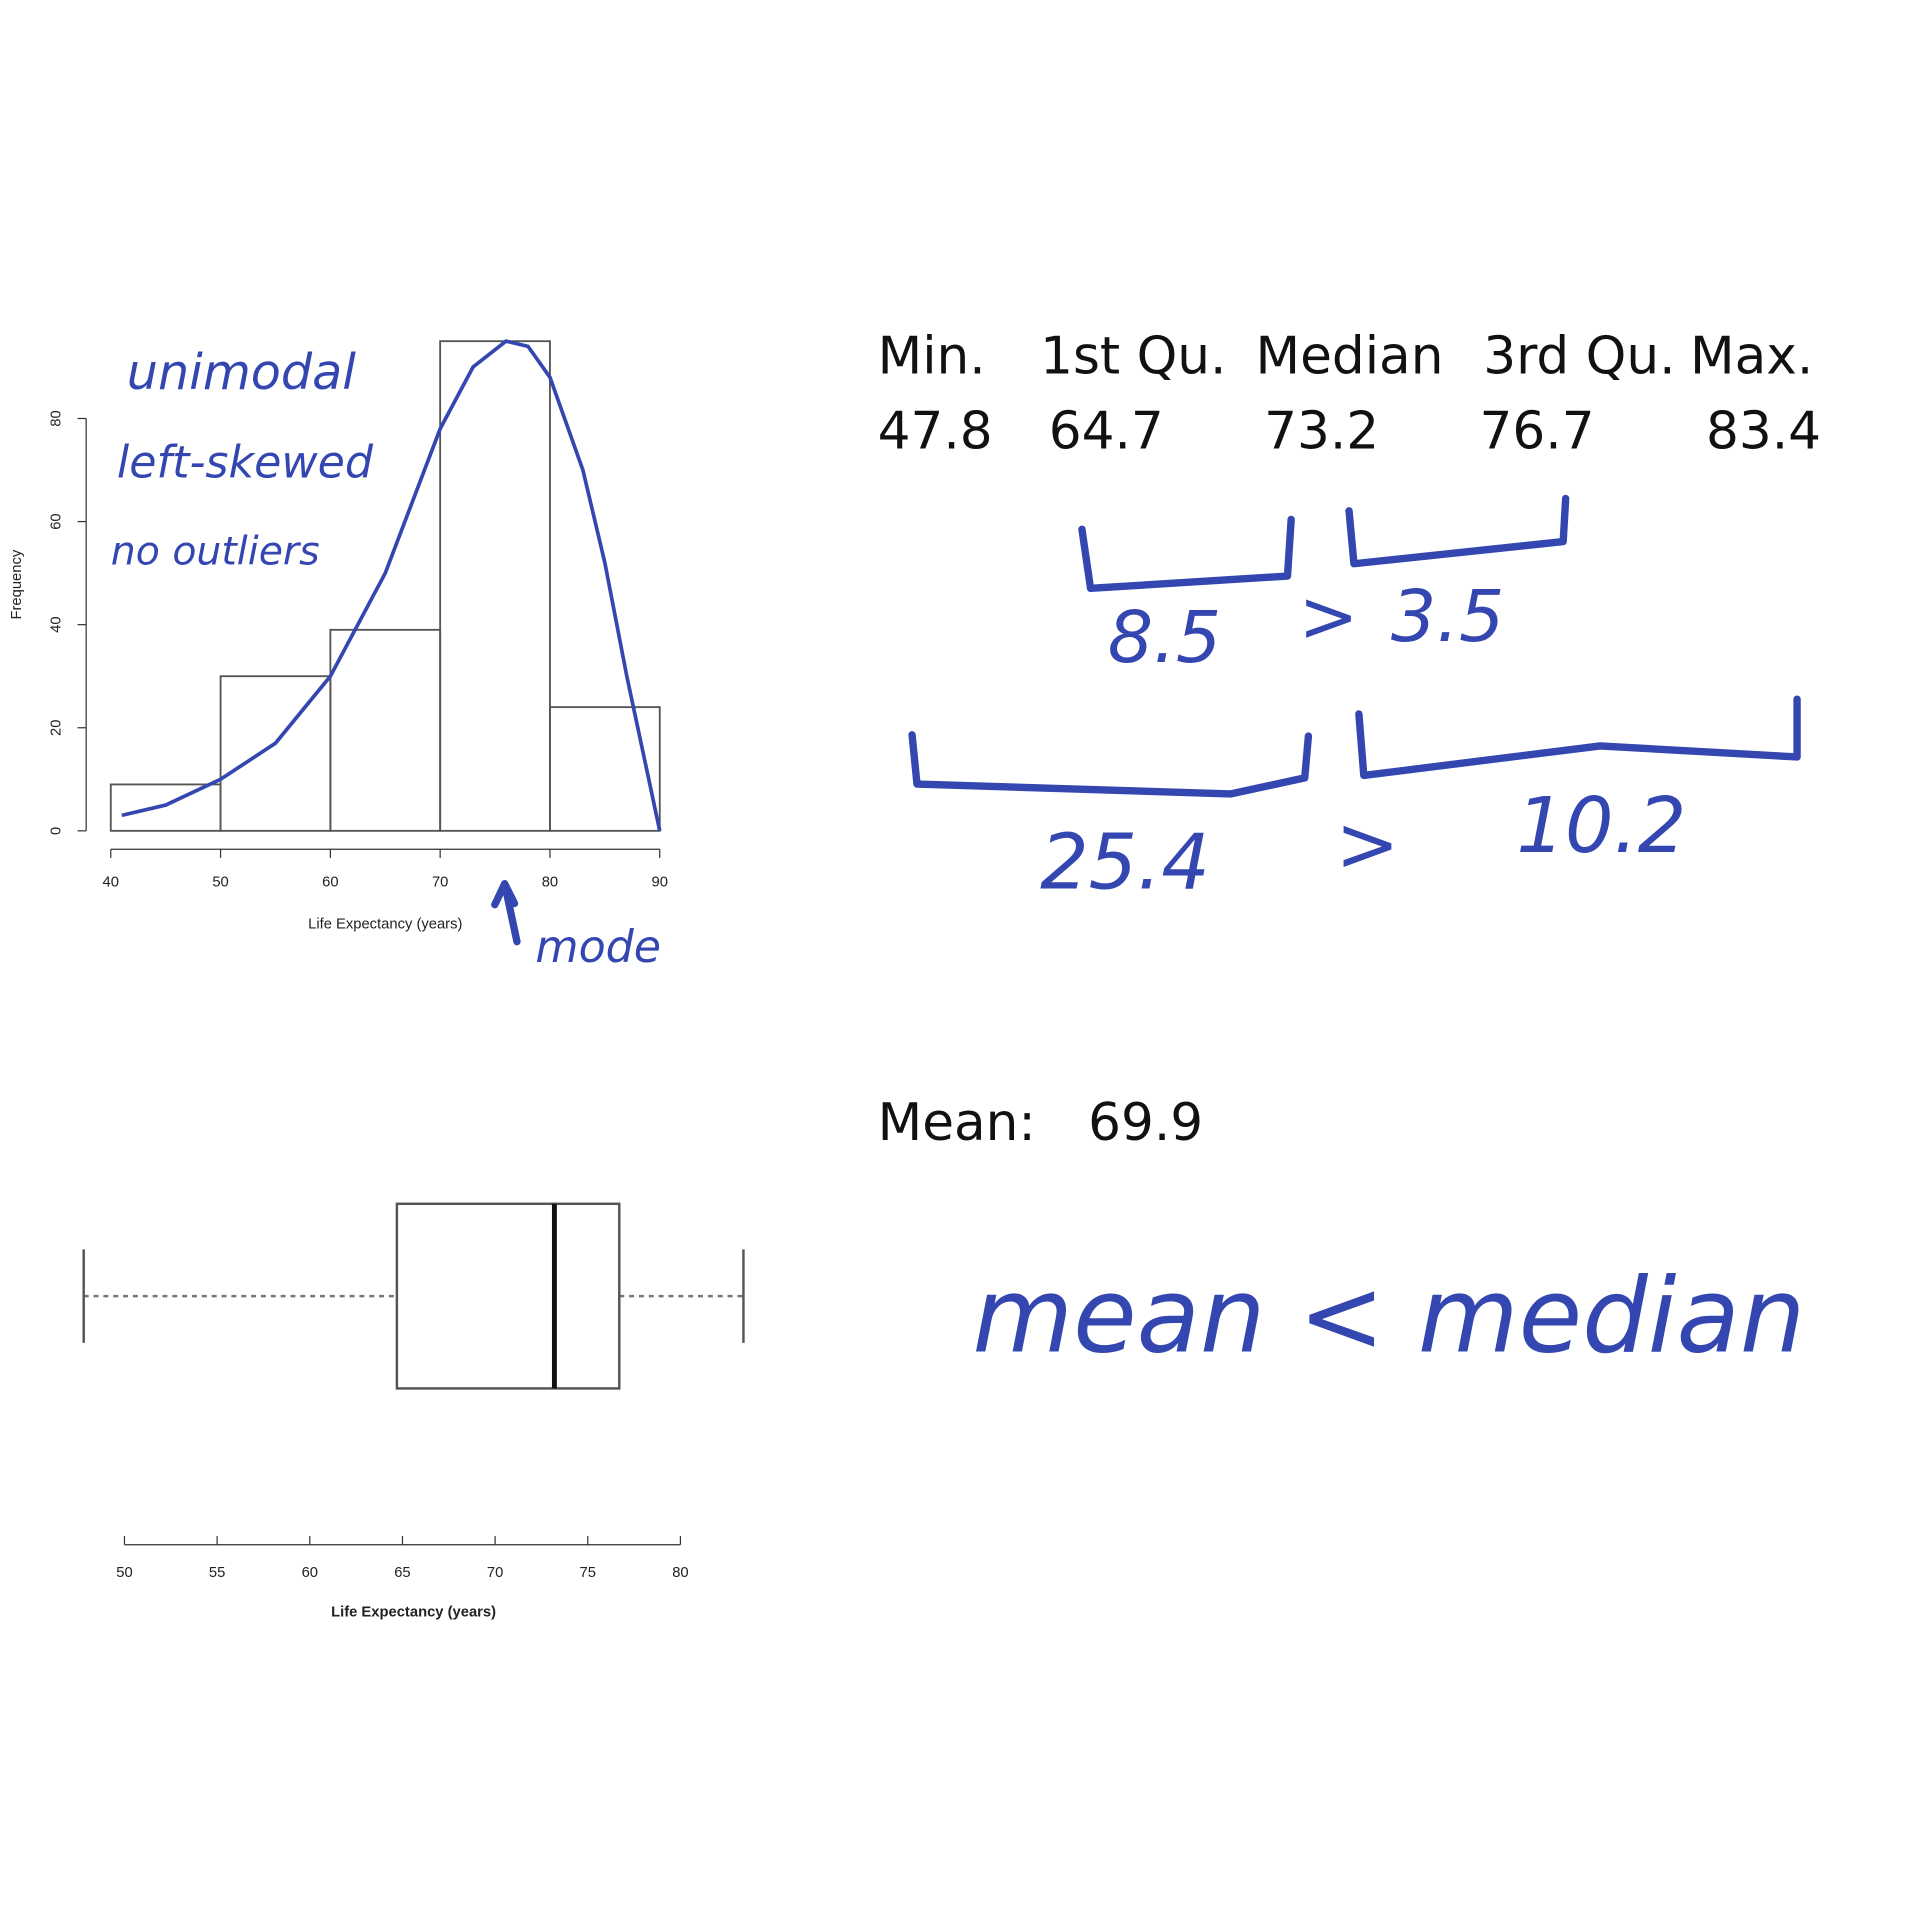  Describe the element at coordinates (57, 831) in the screenshot. I see `y-tick-label: 0` at that location.